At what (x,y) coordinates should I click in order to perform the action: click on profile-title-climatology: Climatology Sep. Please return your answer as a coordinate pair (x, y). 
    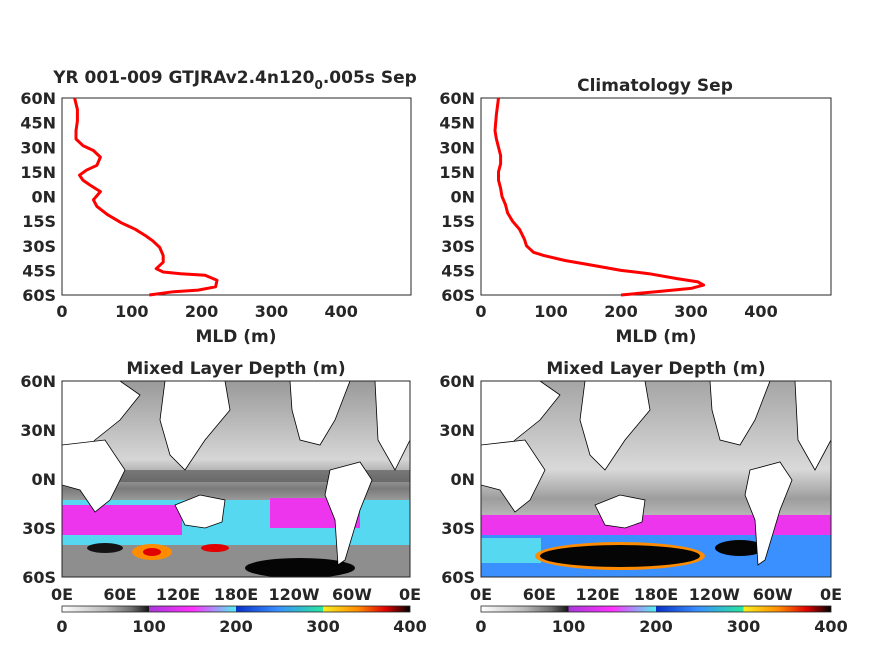
    Looking at the image, I should click on (655, 86).